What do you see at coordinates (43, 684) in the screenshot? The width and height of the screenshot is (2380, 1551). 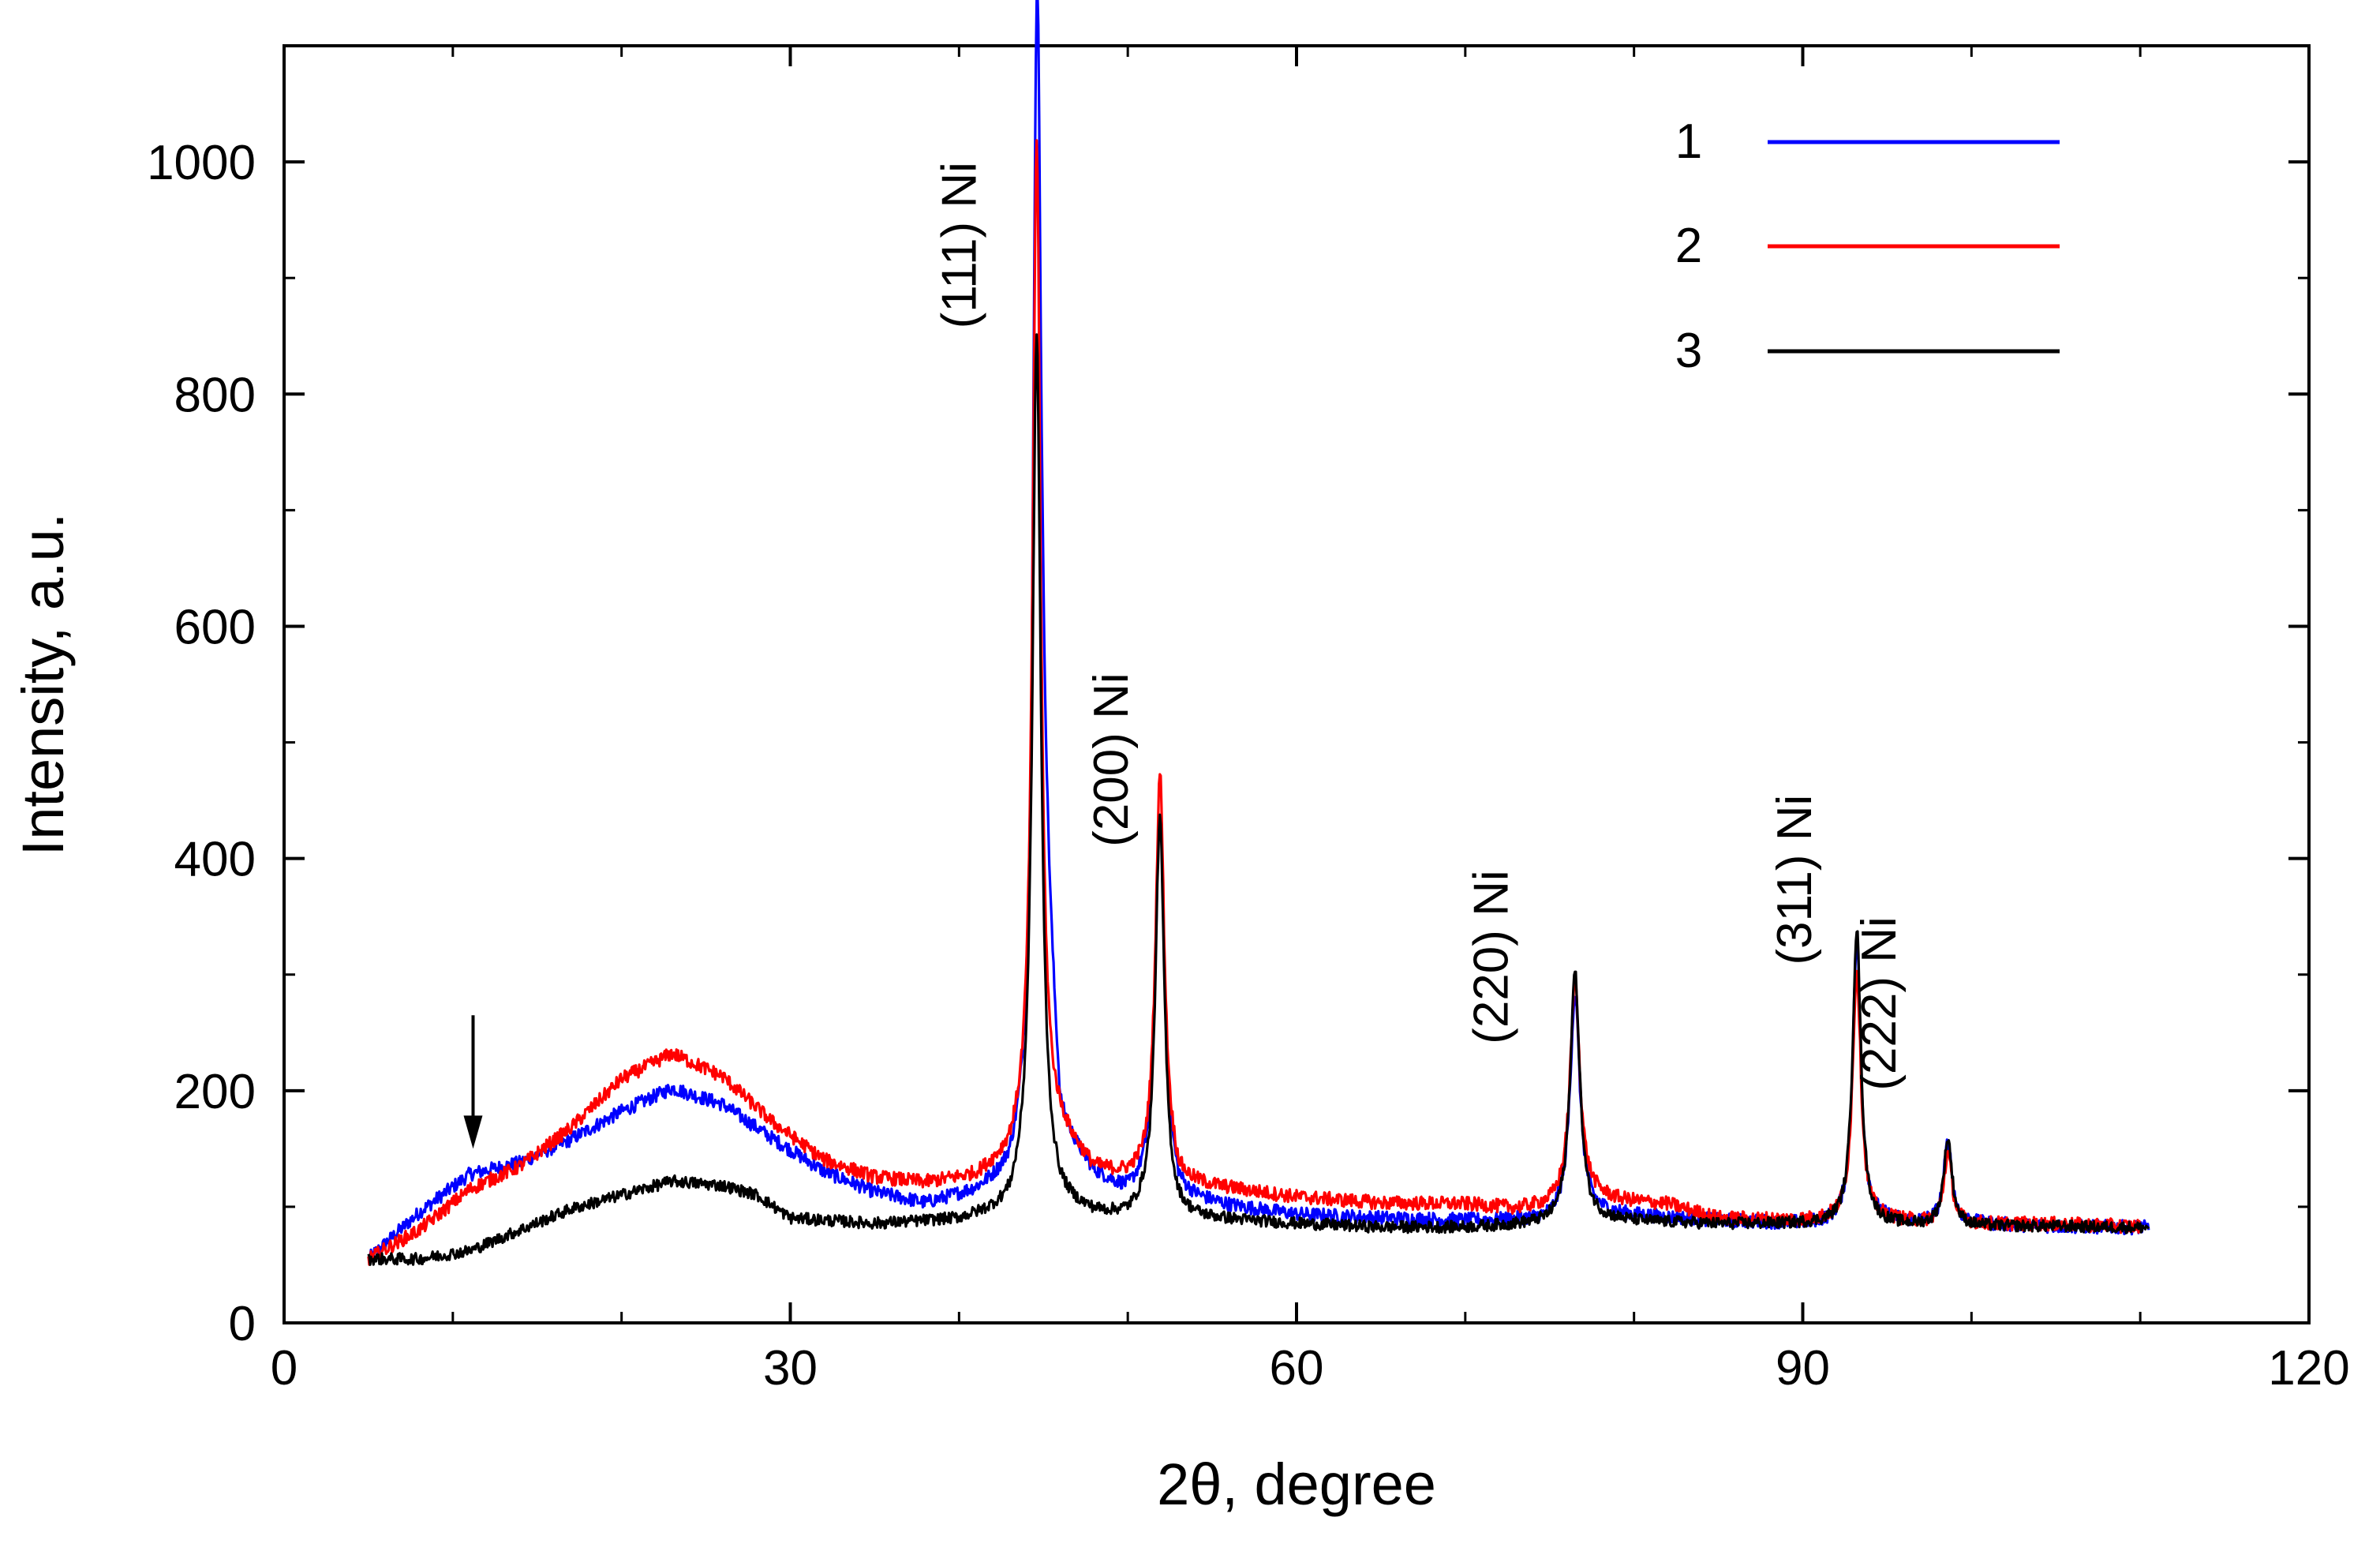 I see `y-axis-title: Intensity, a.u.` at bounding box center [43, 684].